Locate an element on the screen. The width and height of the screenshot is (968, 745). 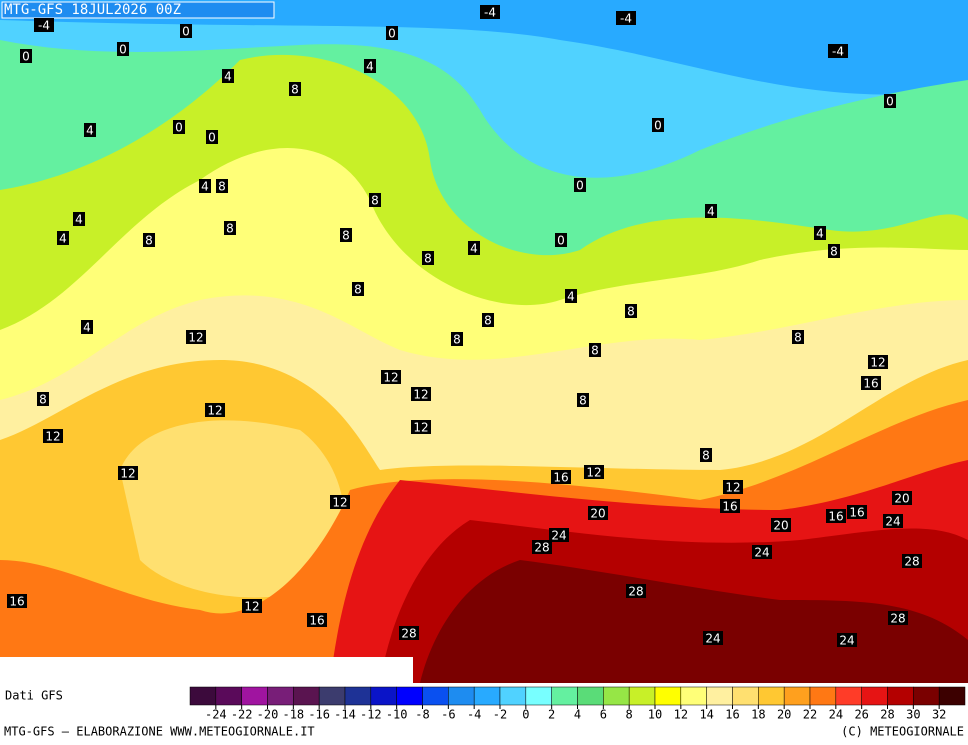
colorbar-tick-label: 12 is located at coordinates (681, 715).